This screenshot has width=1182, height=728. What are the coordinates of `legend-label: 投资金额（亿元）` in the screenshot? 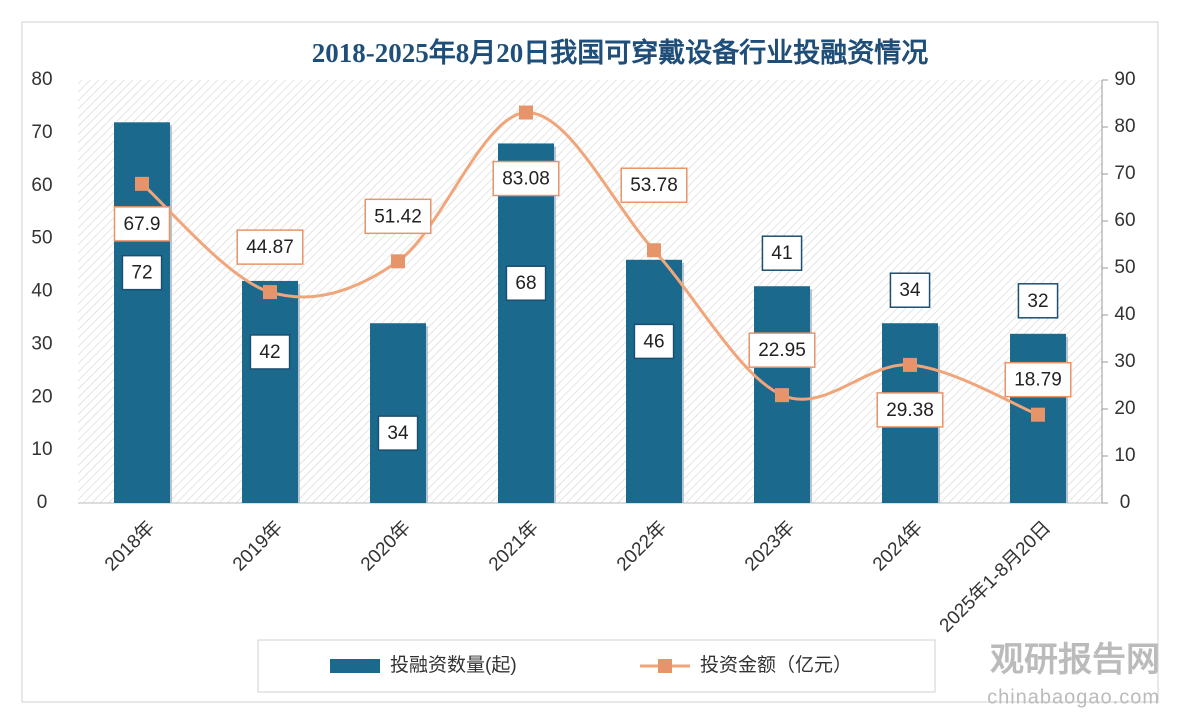 It's located at (776, 665).